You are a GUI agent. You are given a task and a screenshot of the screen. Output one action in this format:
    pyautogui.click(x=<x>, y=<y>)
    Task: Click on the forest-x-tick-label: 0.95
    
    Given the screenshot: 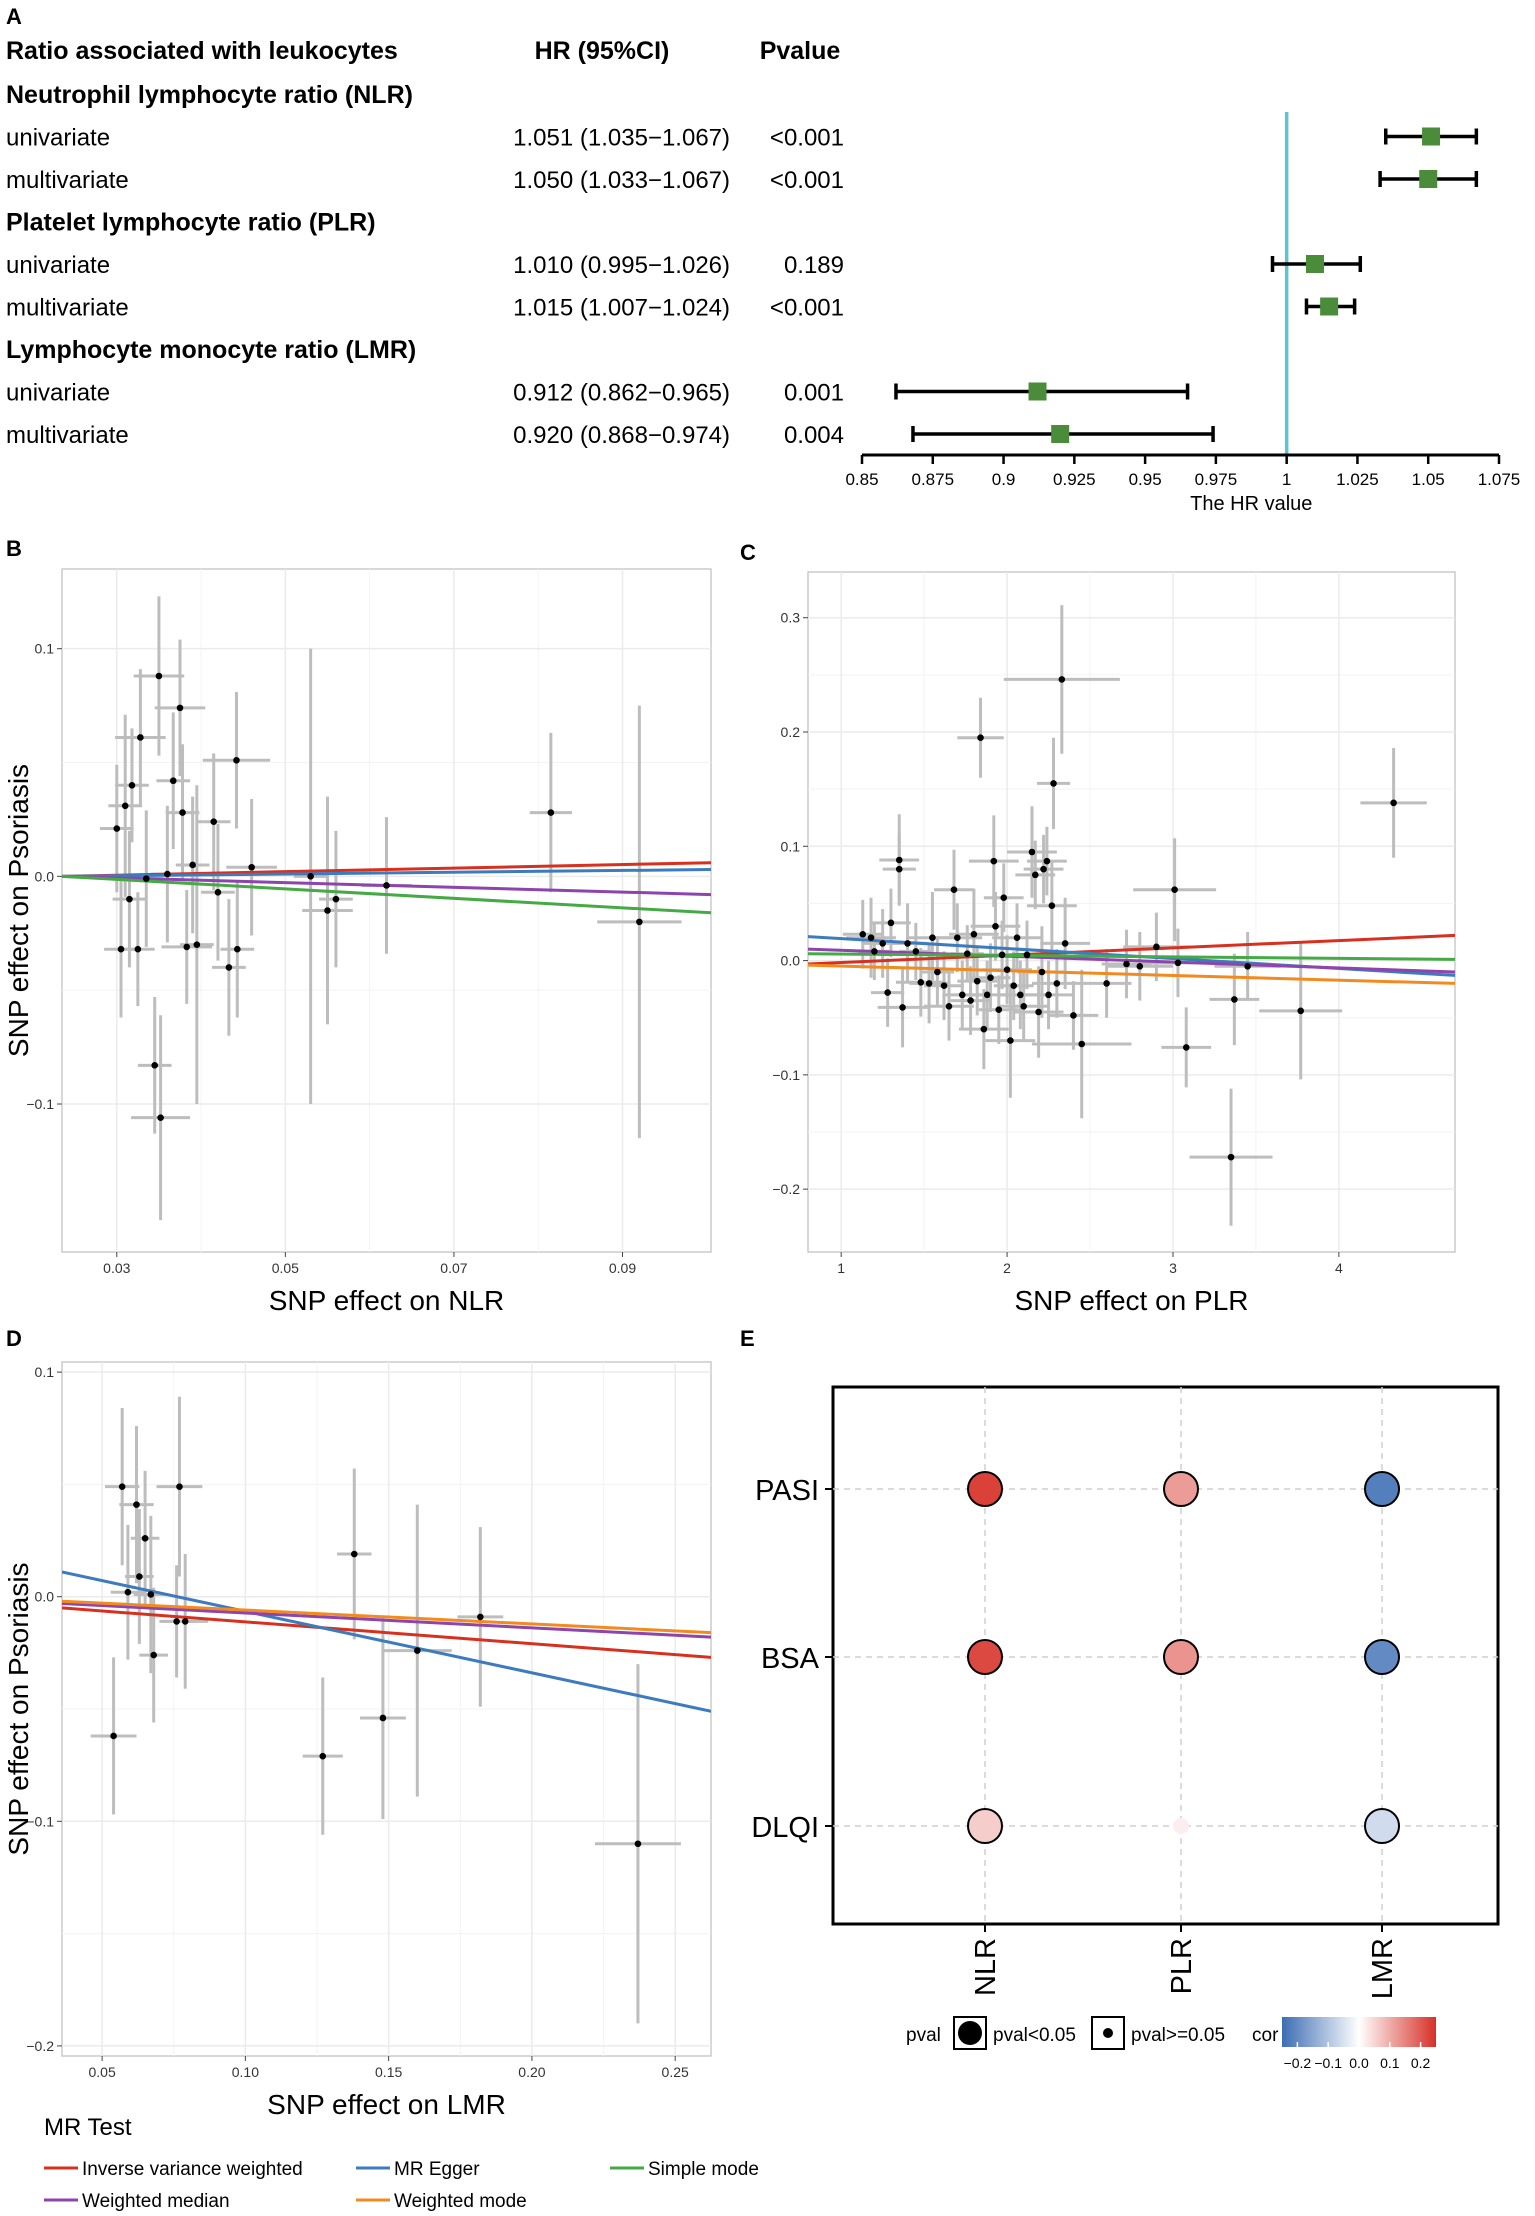 What is the action you would take?
    pyautogui.click(x=1145, y=479)
    